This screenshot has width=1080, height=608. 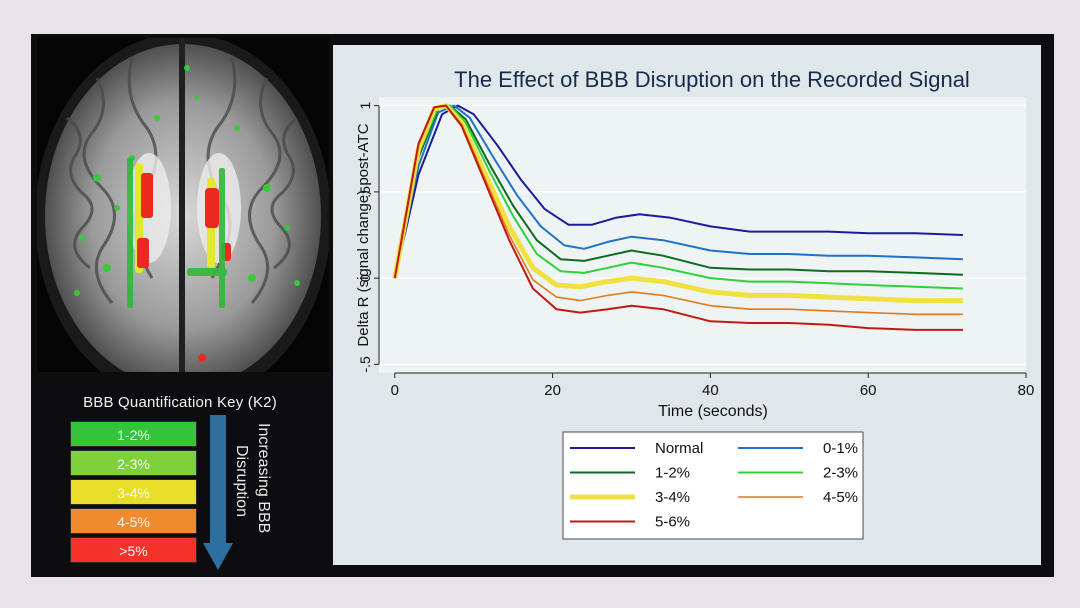 I want to click on x-tick-label: 40, so click(x=710, y=390).